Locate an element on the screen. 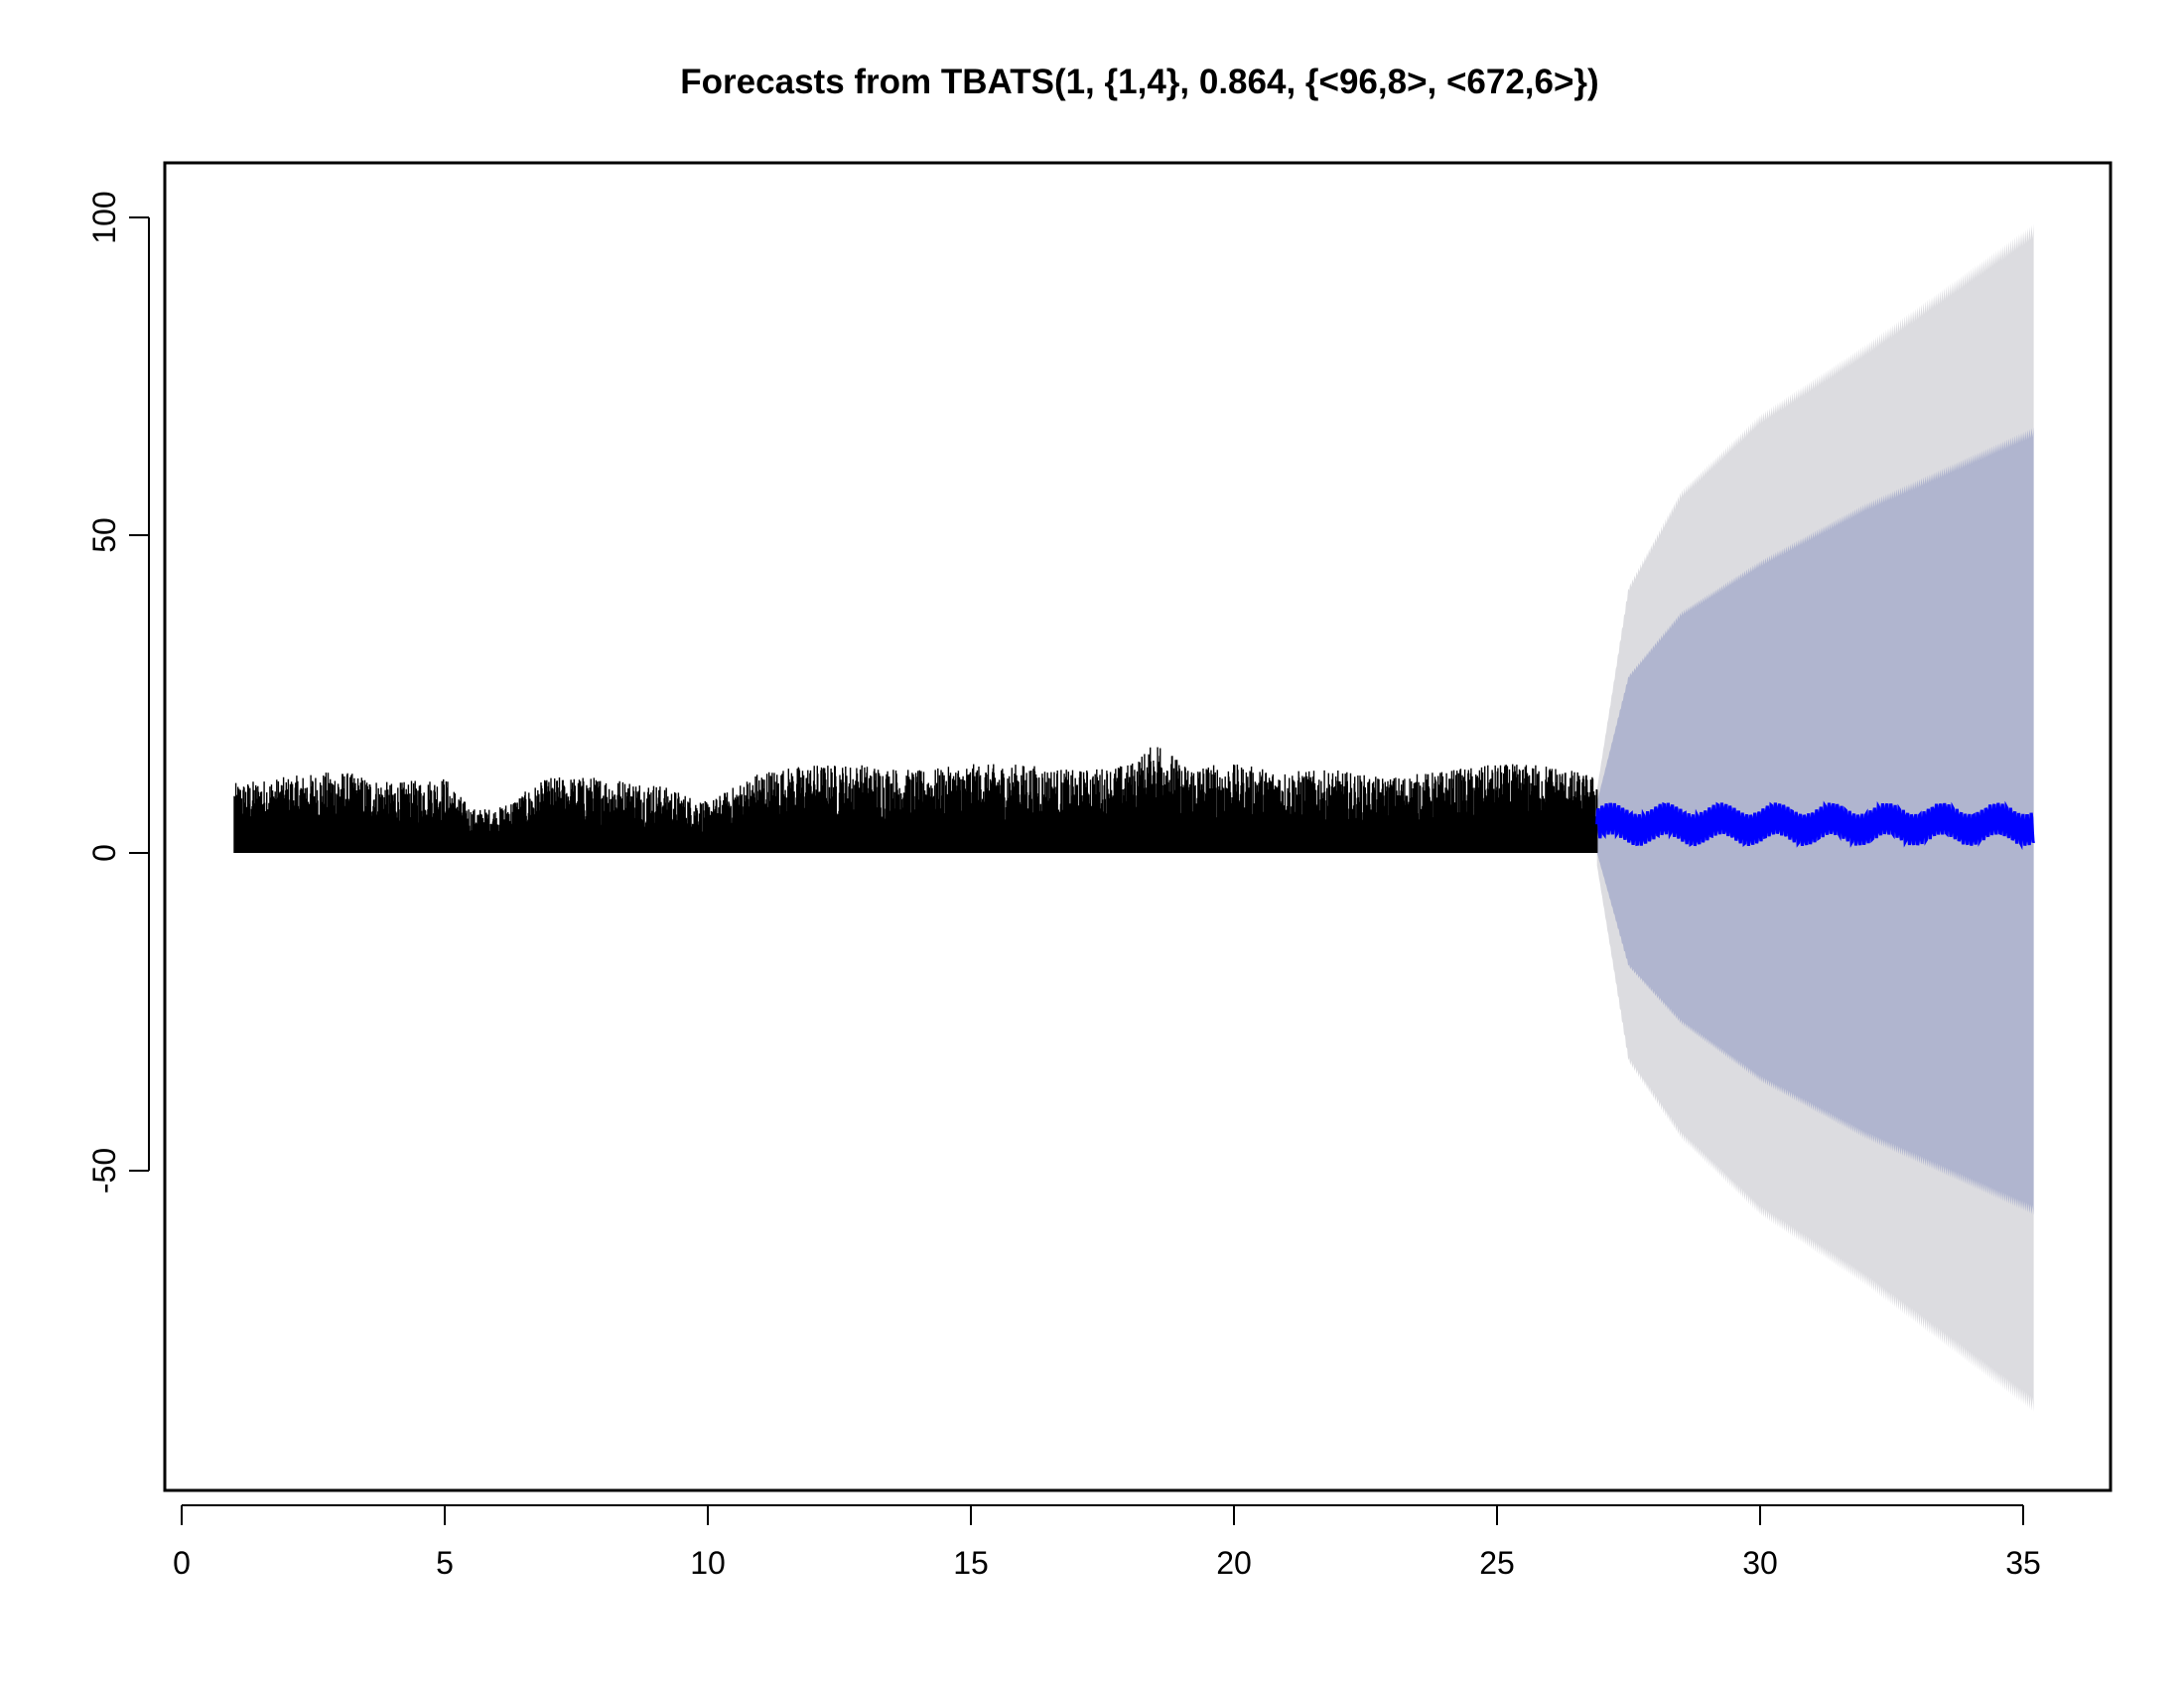 This screenshot has width=2184, height=1688. x-tick-label: 0 is located at coordinates (182, 1563).